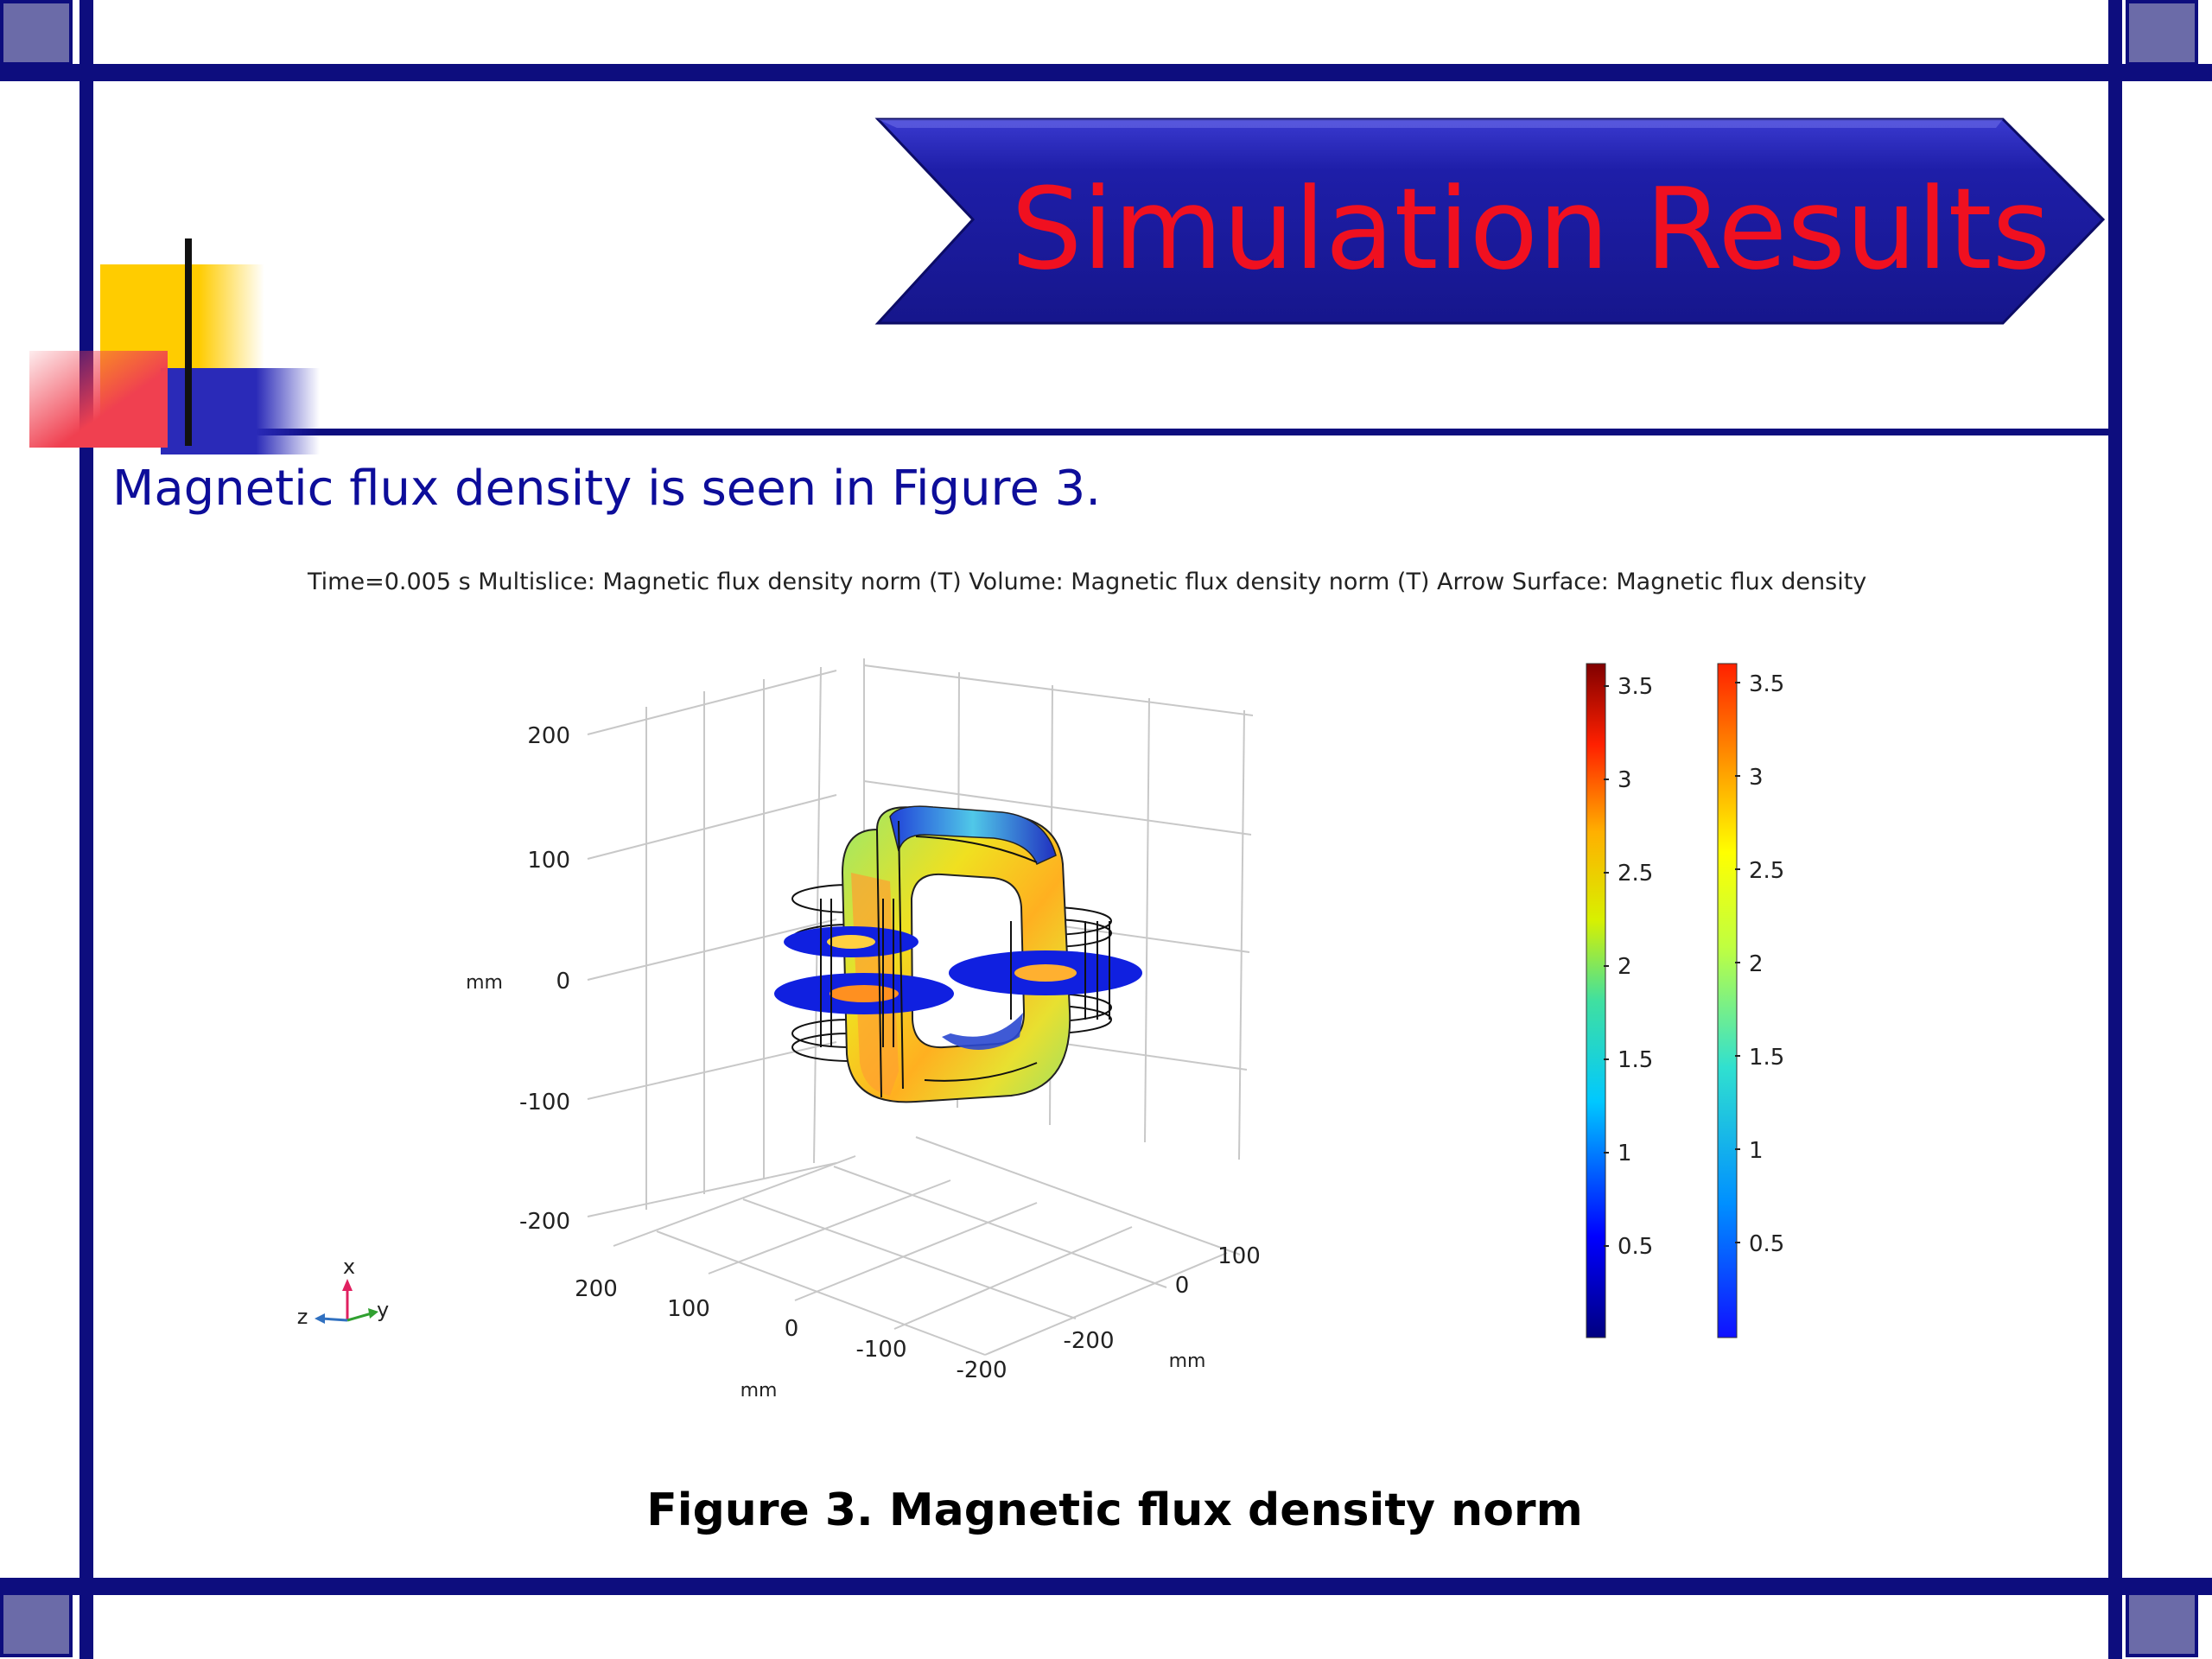  I want to click on left-floor-tick-label: -200, so click(982, 1370).